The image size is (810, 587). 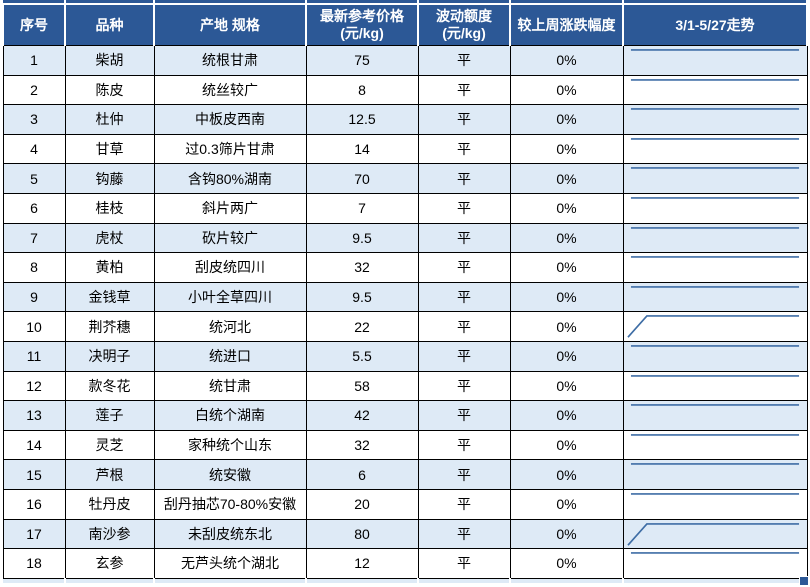 I want to click on origin-spec-cell: 斜片两广, so click(x=230, y=208).